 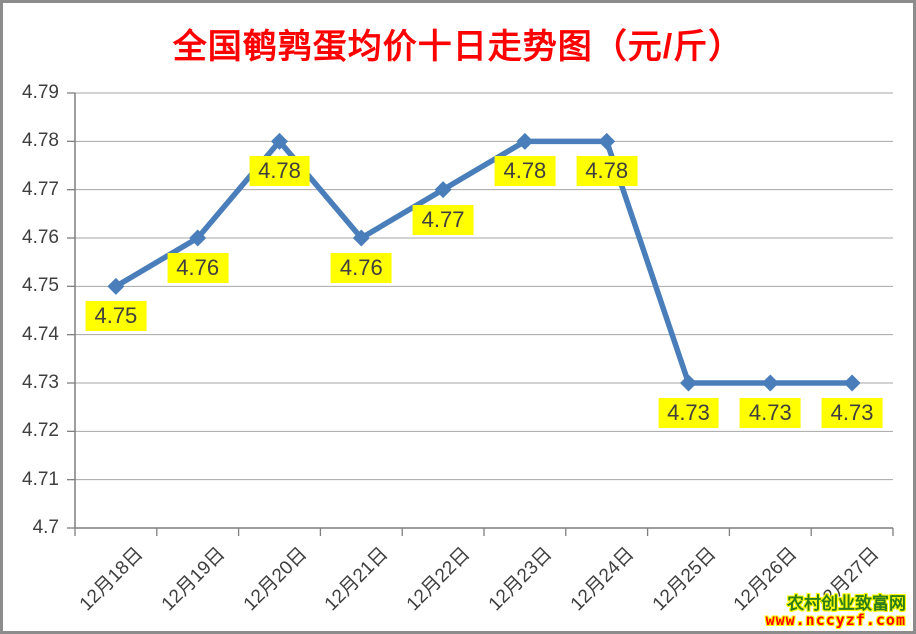 What do you see at coordinates (40, 334) in the screenshot?
I see `y-tick-label: 4.74` at bounding box center [40, 334].